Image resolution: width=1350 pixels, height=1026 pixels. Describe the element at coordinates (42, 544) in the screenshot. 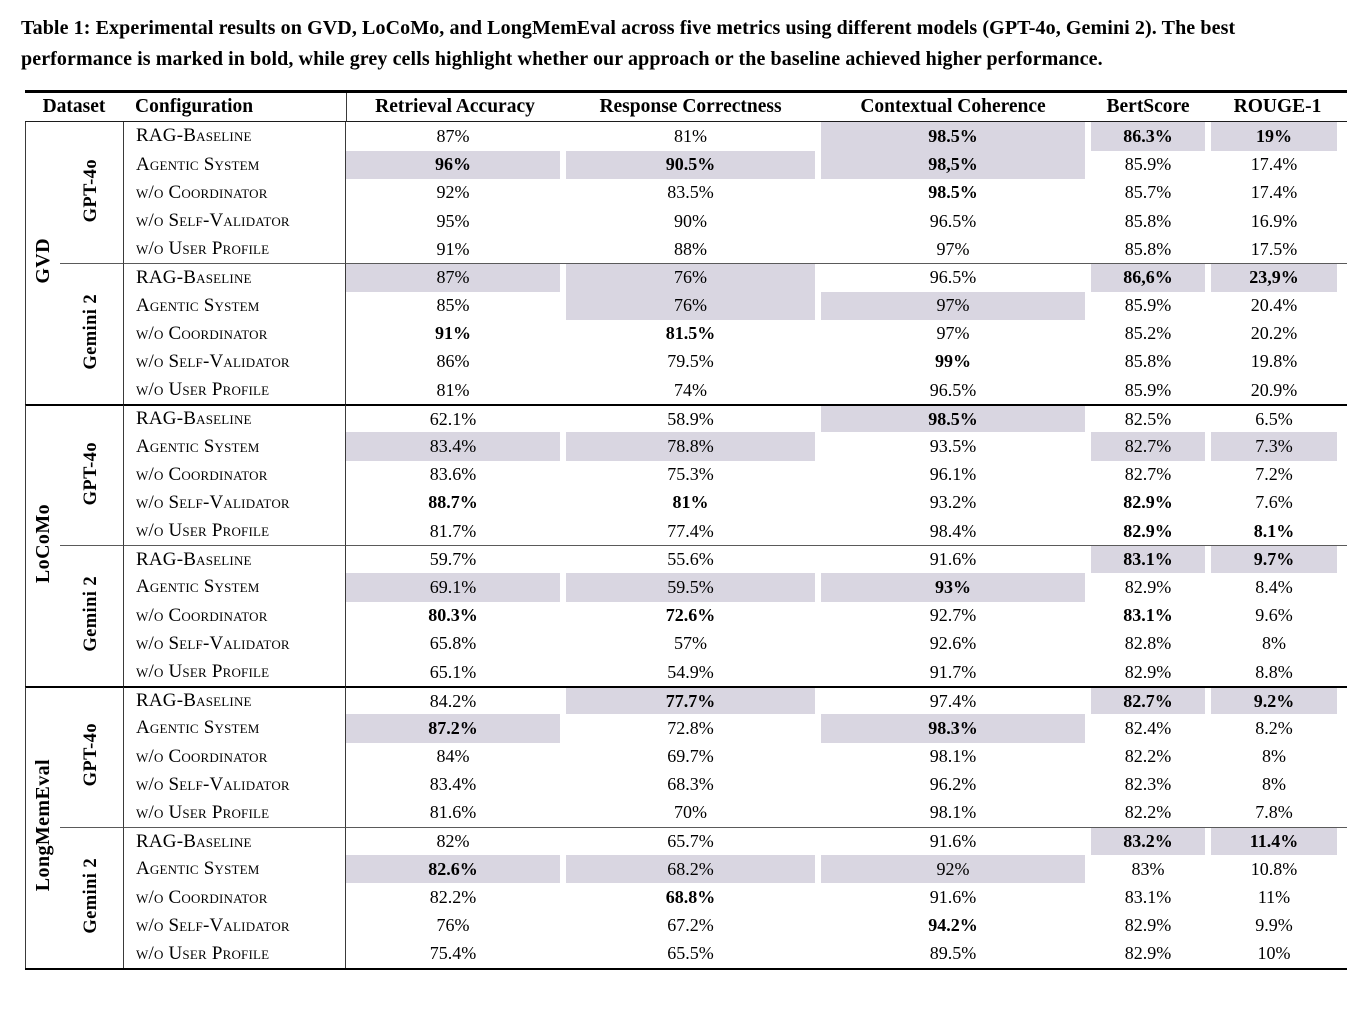

I see `dataset-label-locomo: LoCoMo` at that location.